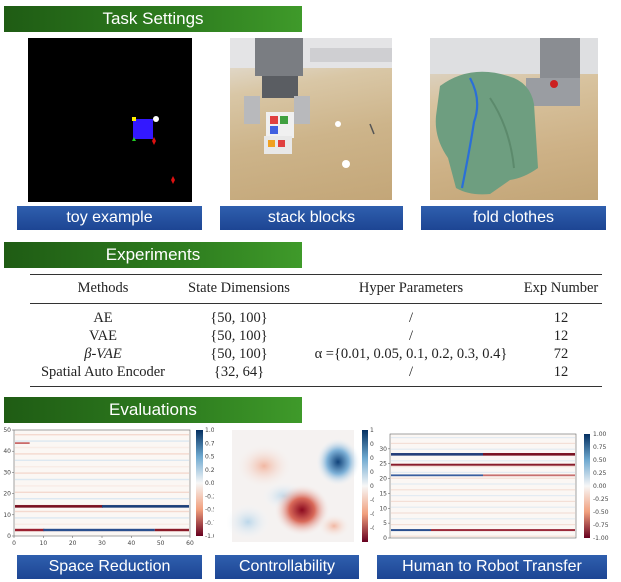  Describe the element at coordinates (385, 523) in the screenshot. I see `y-tick-label: 5` at that location.